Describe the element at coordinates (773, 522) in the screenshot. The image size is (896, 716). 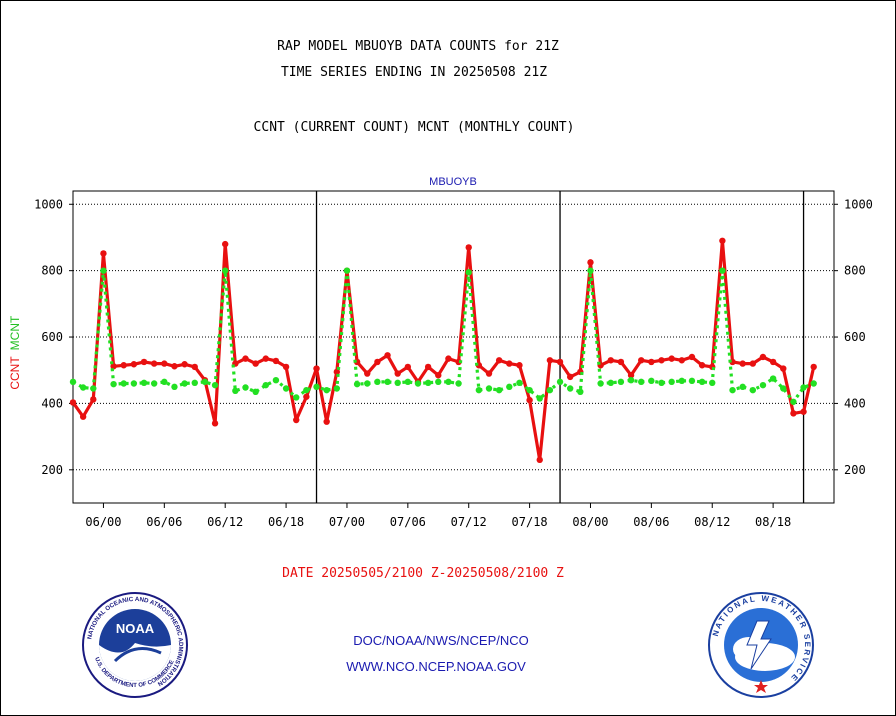
I see `x-tick-label: 08/18` at that location.